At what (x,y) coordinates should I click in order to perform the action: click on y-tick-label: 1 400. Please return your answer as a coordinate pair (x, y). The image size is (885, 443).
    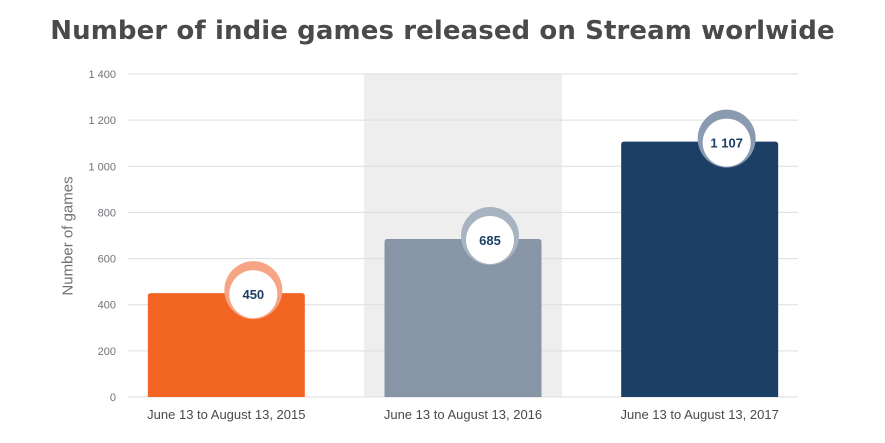
    Looking at the image, I should click on (102, 75).